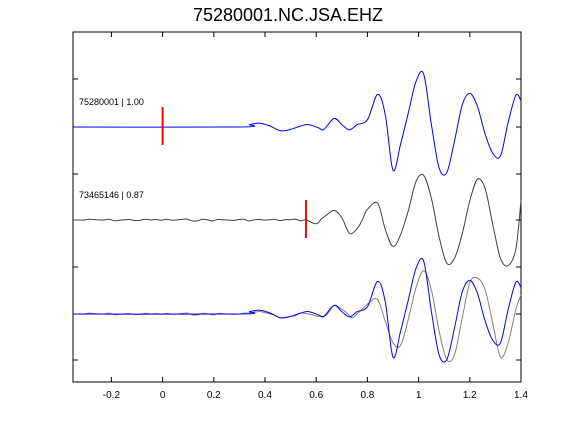  I want to click on x-tick-label: 0.6, so click(316, 395).